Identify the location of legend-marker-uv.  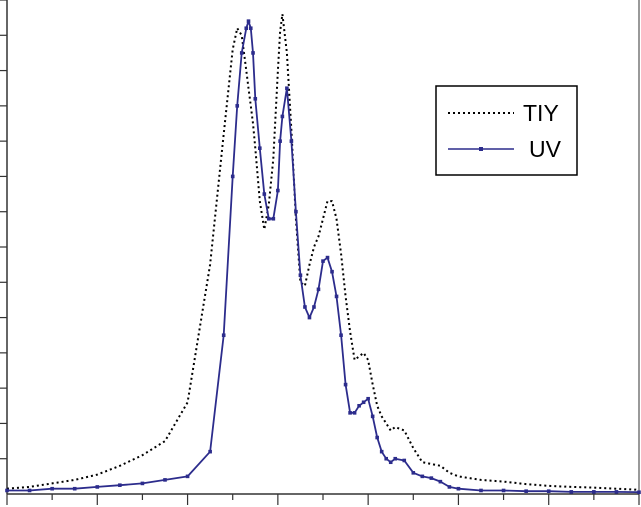
(481, 149).